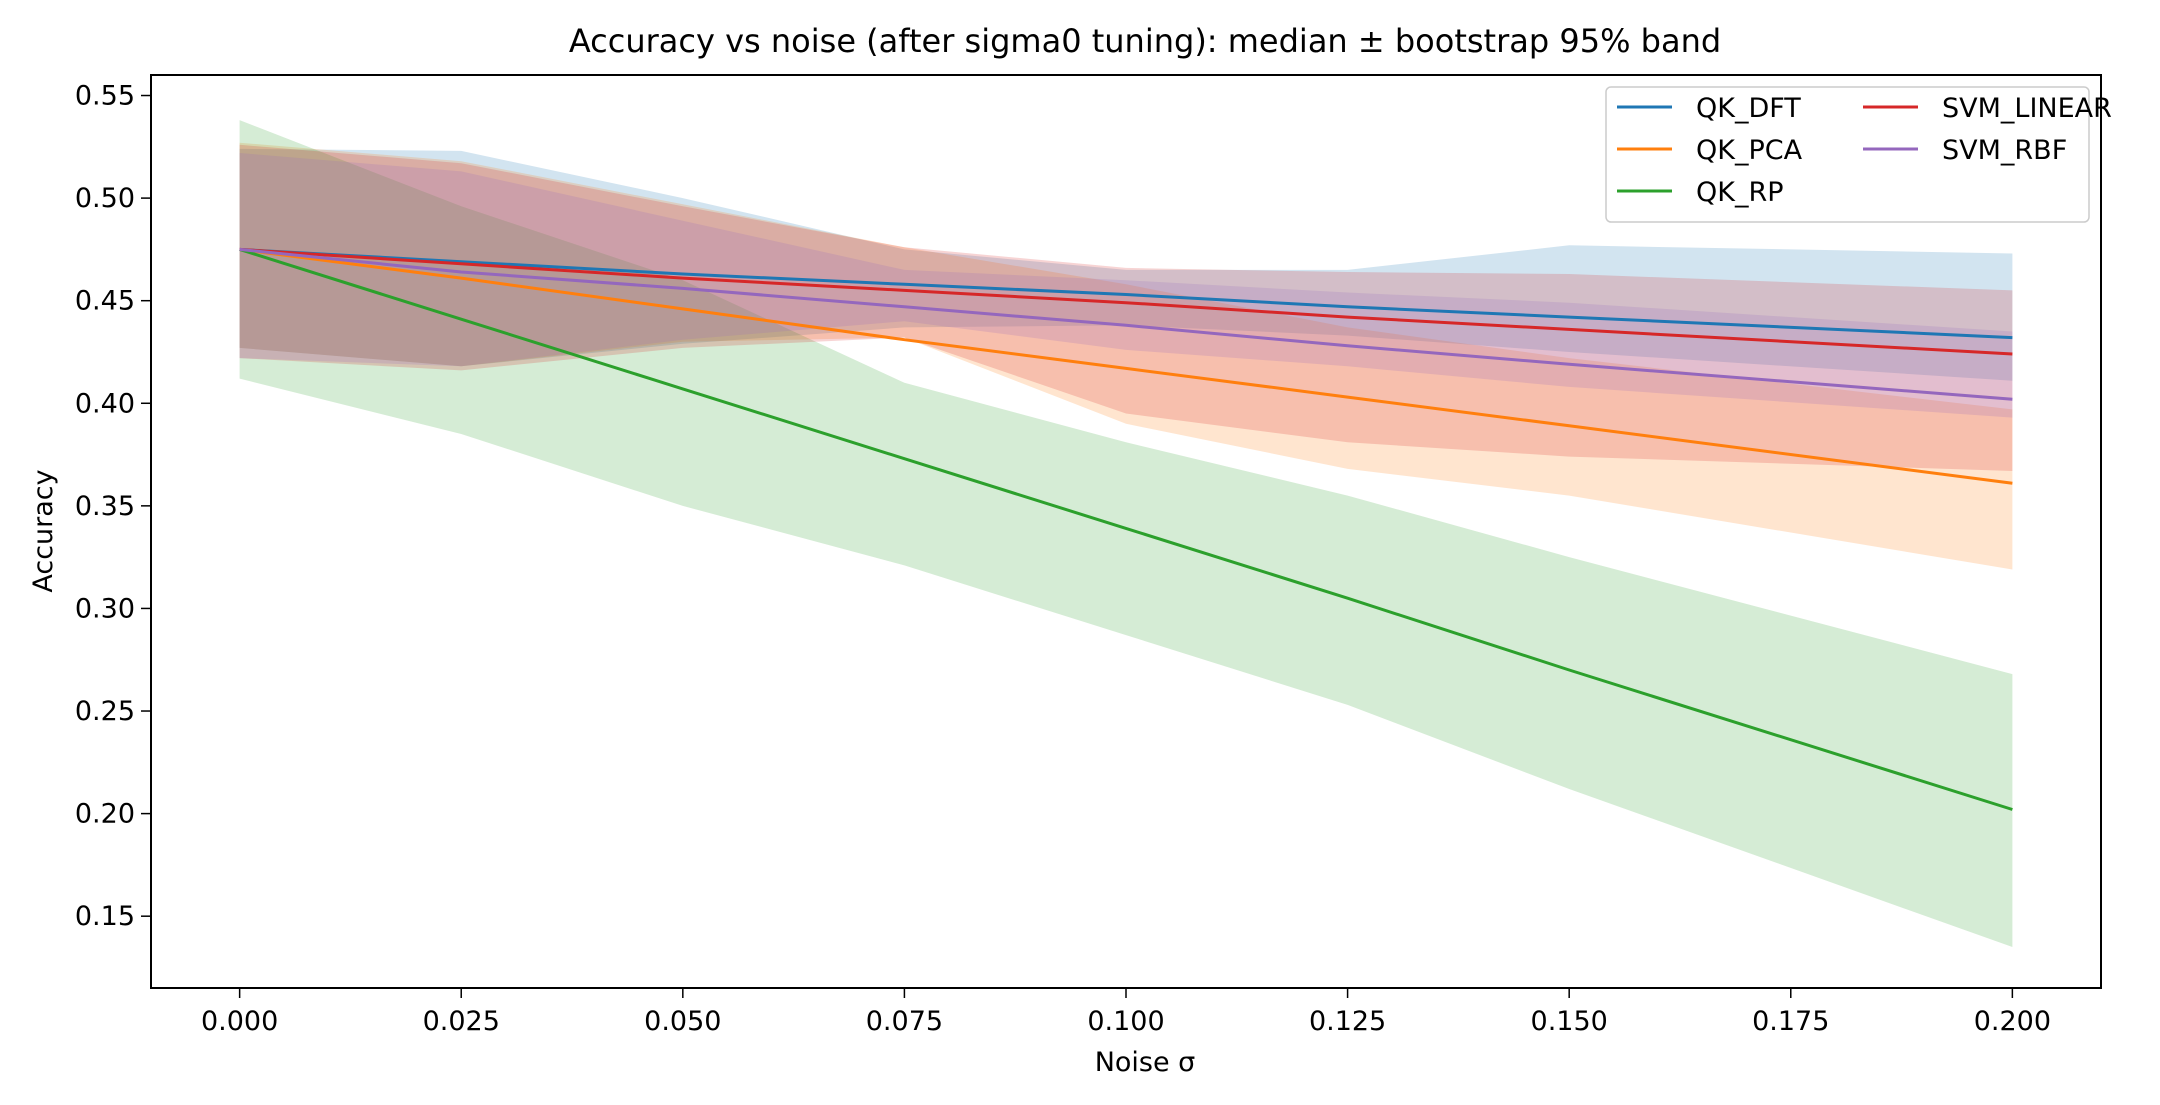 This screenshot has width=2160, height=1105. I want to click on y-tick-label: 0.15, so click(105, 916).